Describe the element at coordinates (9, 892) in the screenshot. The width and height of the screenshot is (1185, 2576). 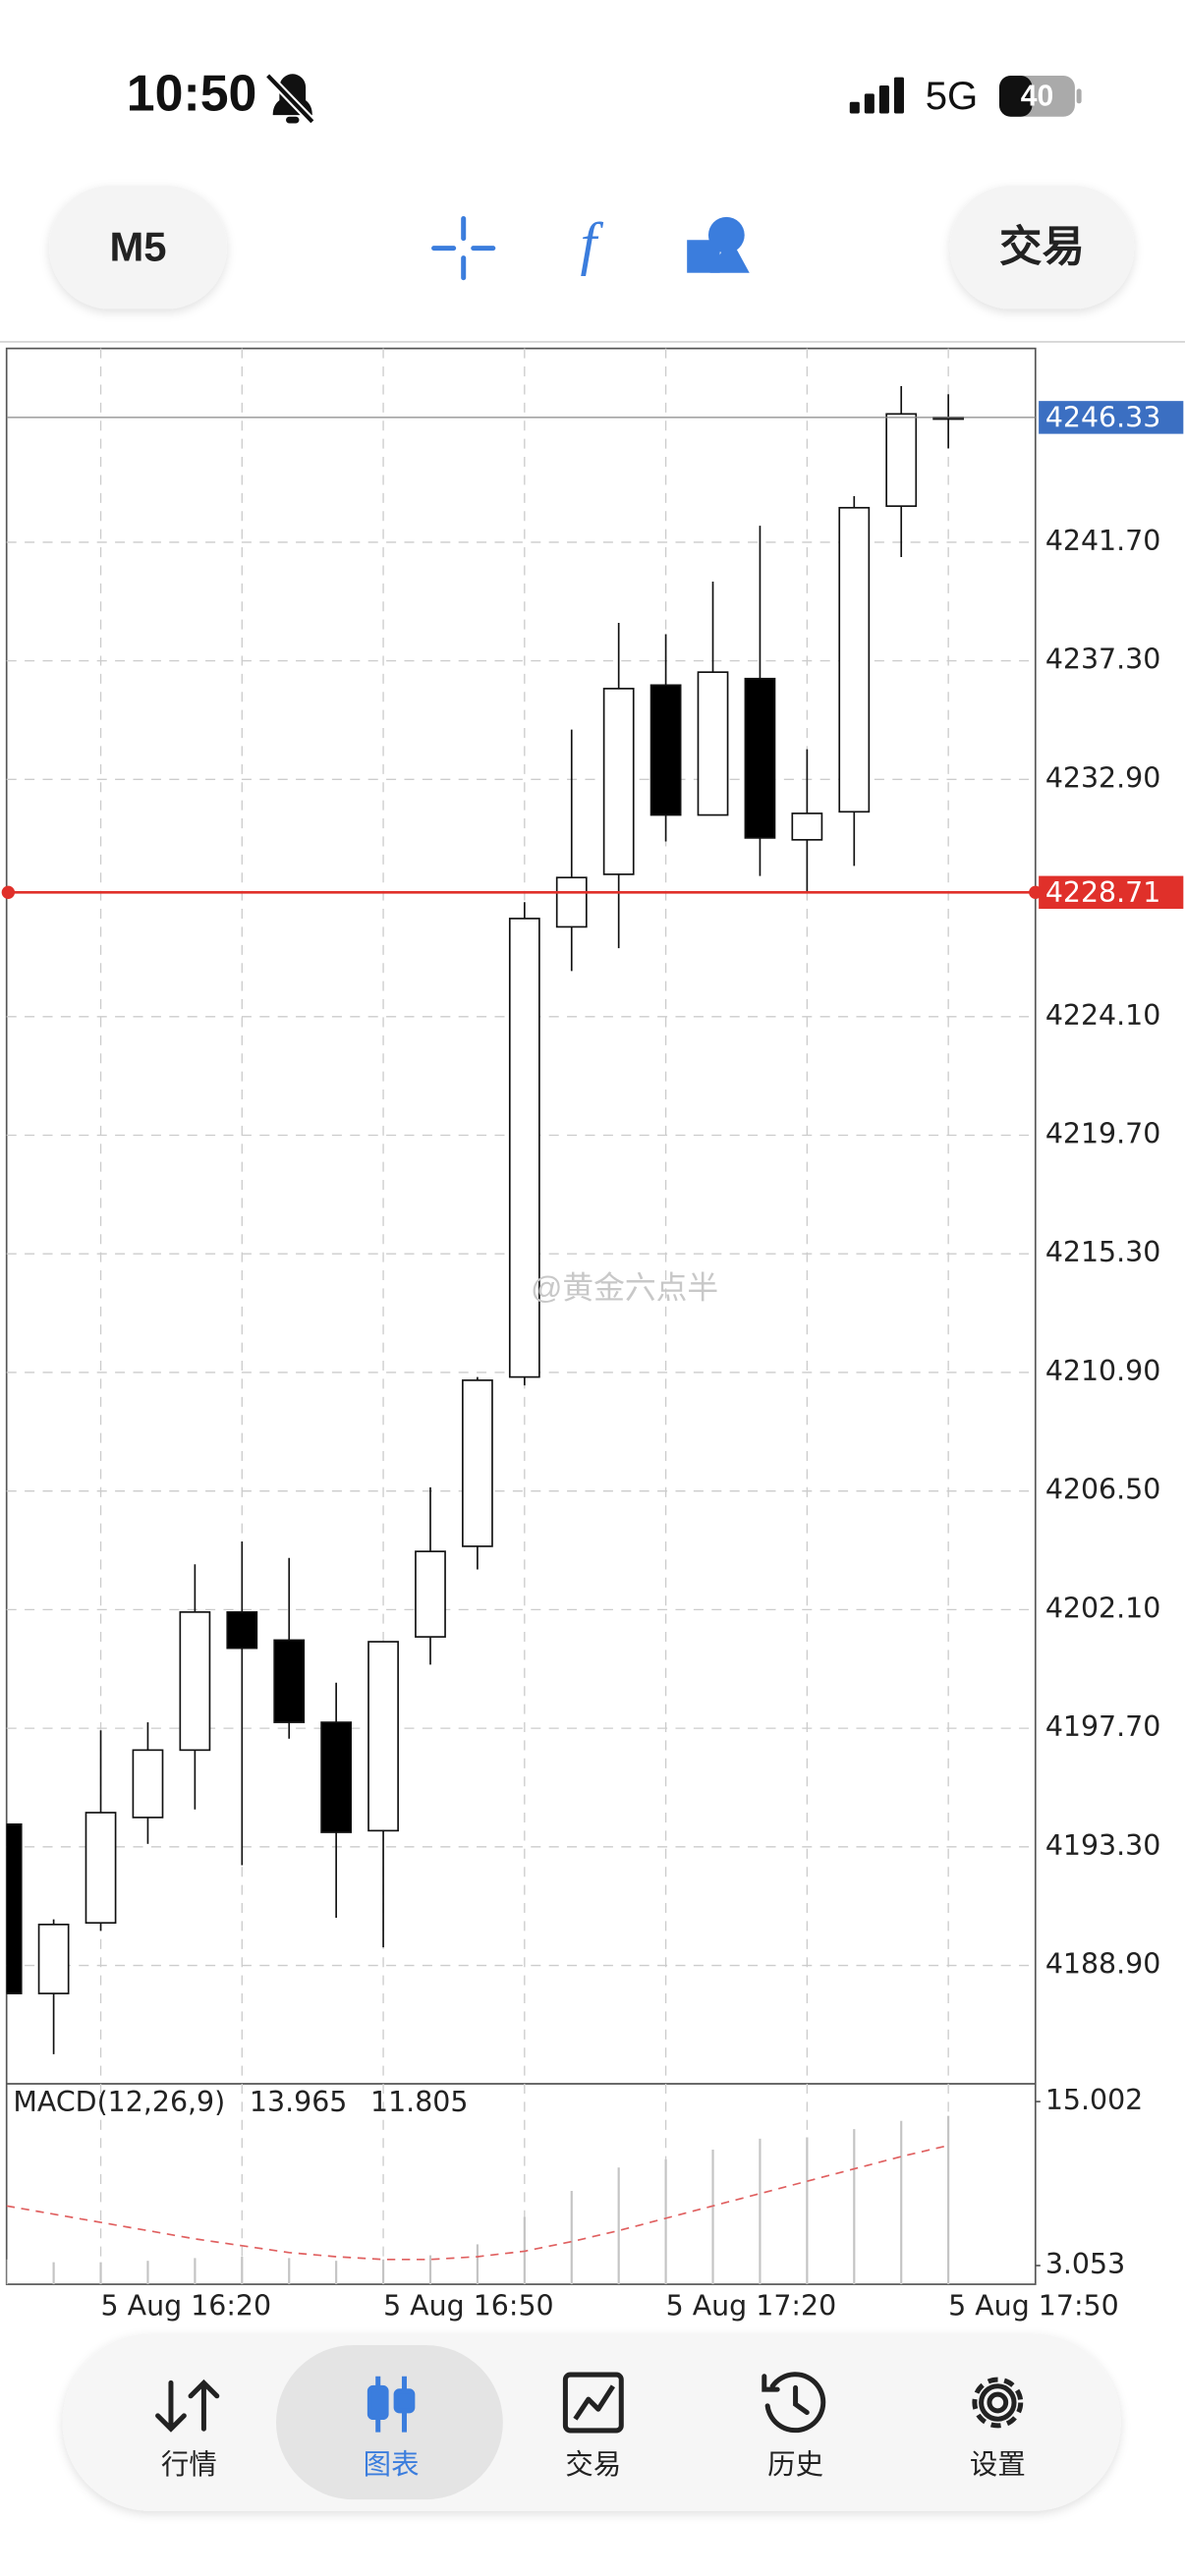
I see `price-line-dot` at that location.